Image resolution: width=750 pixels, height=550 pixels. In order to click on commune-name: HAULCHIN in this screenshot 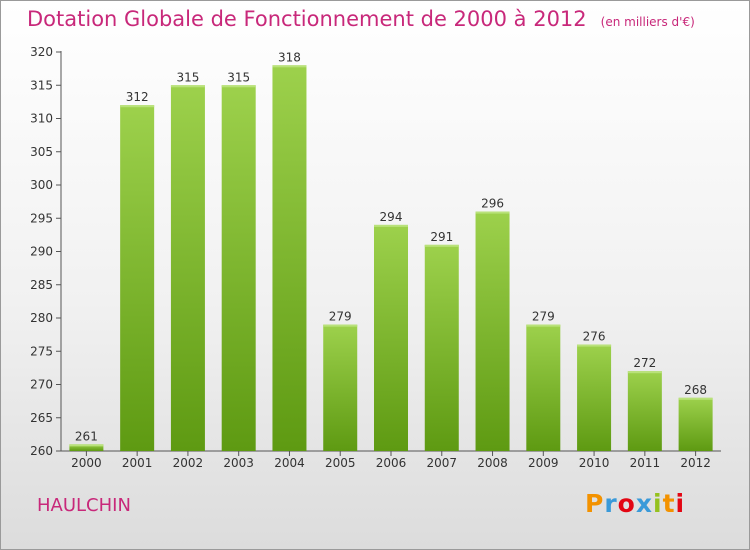, I will do `click(84, 505)`.